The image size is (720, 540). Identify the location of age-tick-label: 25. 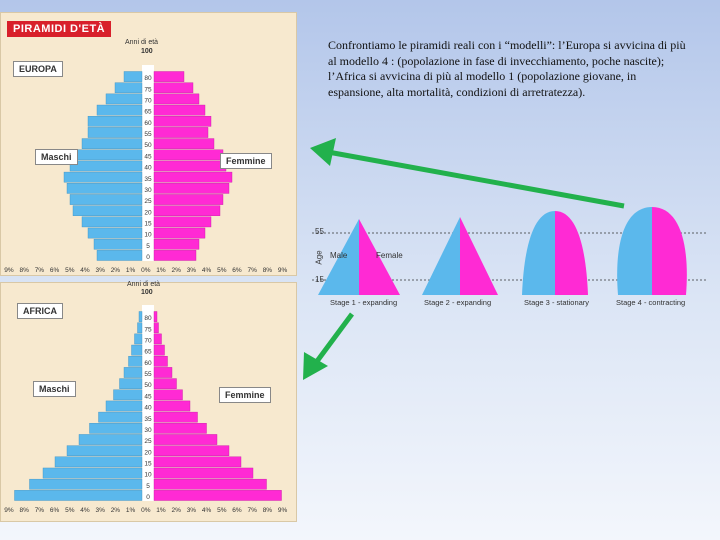
(148, 441).